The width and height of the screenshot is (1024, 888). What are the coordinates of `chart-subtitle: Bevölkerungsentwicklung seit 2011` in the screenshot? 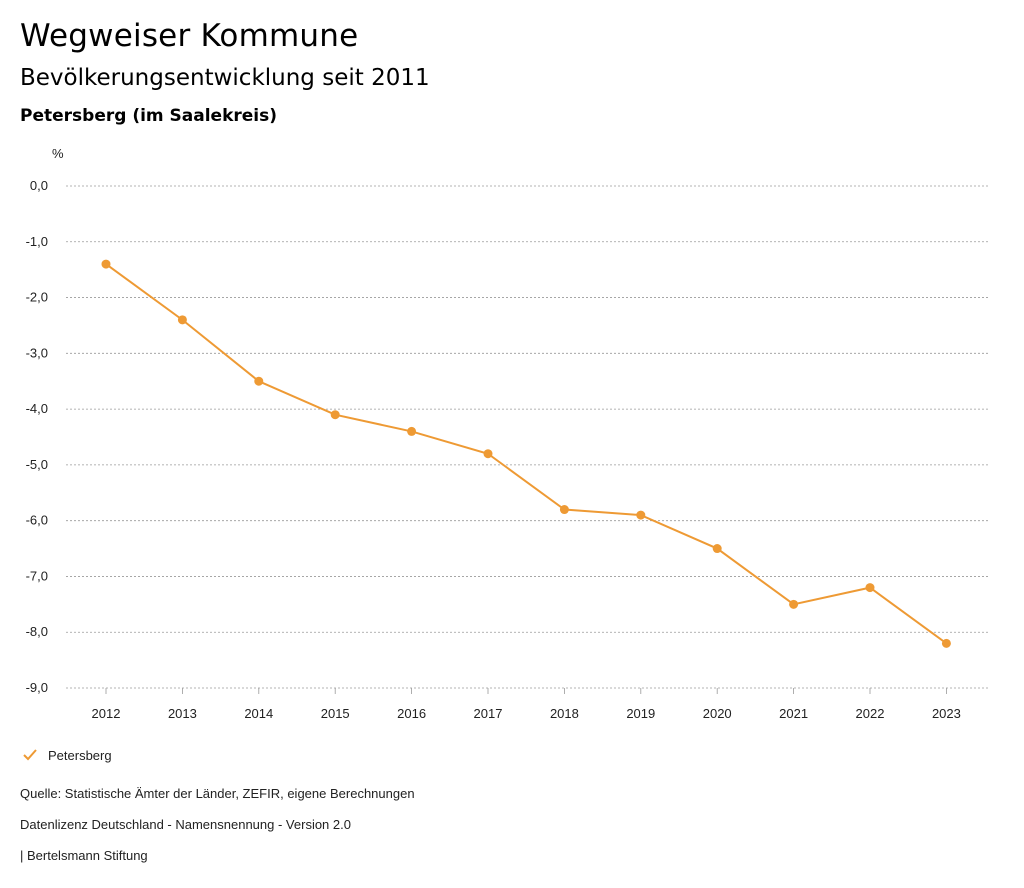 It's located at (225, 78).